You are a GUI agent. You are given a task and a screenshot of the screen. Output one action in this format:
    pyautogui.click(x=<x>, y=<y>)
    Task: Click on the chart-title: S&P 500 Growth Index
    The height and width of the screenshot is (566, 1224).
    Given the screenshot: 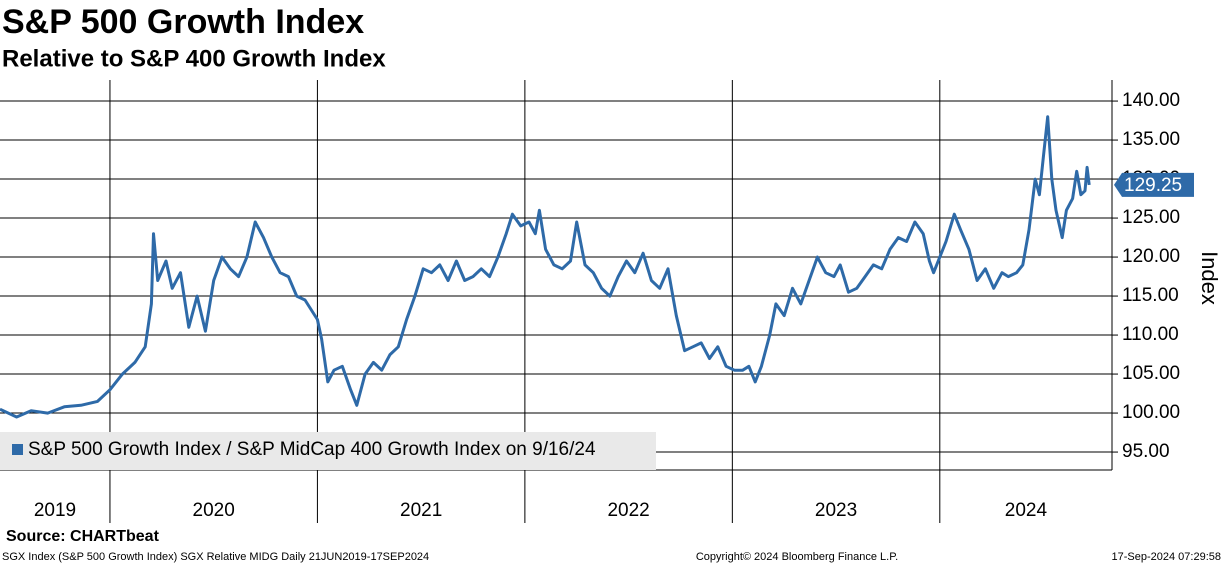 What is the action you would take?
    pyautogui.click(x=183, y=22)
    